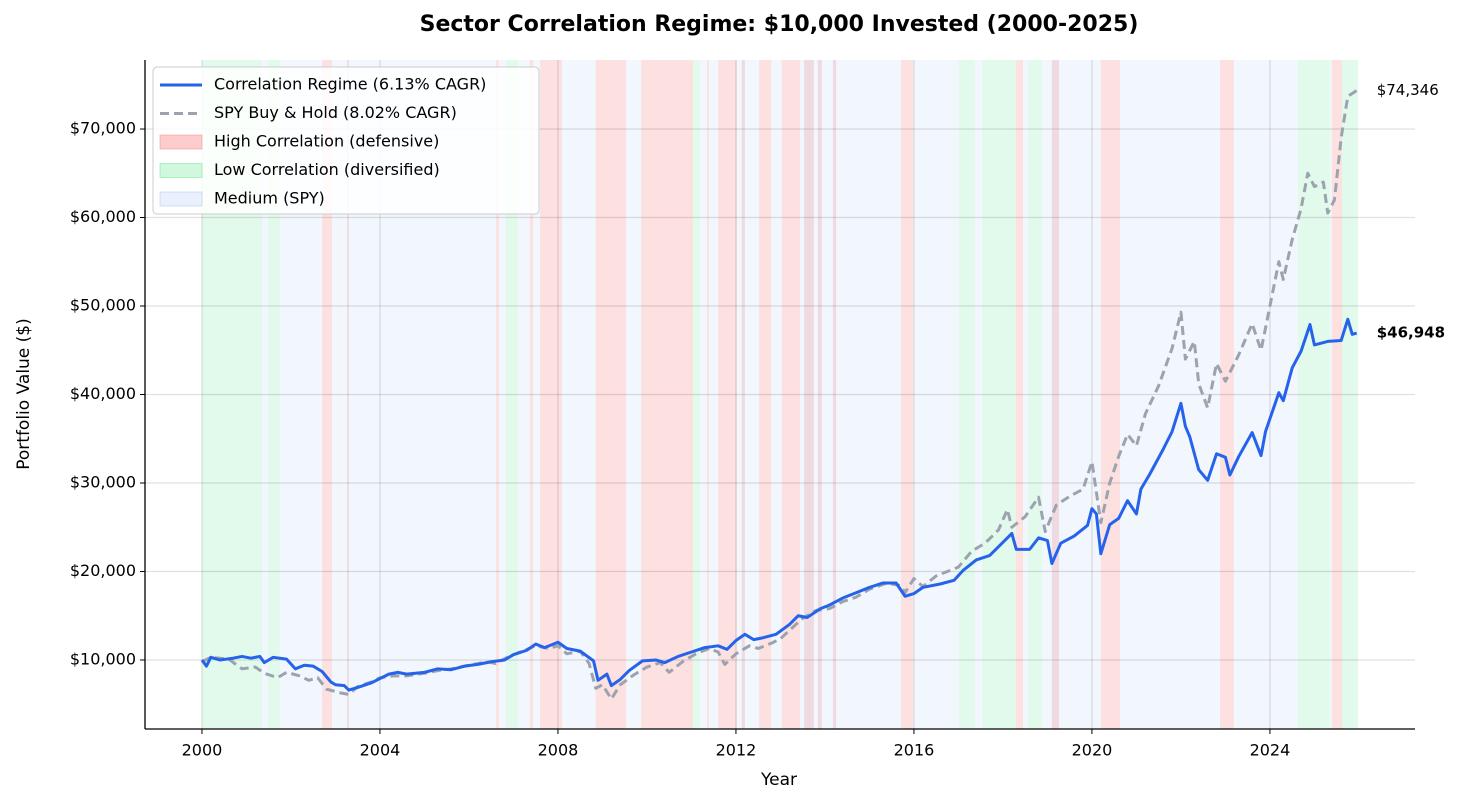 This screenshot has width=1478, height=811. Describe the element at coordinates (103, 305) in the screenshot. I see `y-tick-label: $50,000` at that location.